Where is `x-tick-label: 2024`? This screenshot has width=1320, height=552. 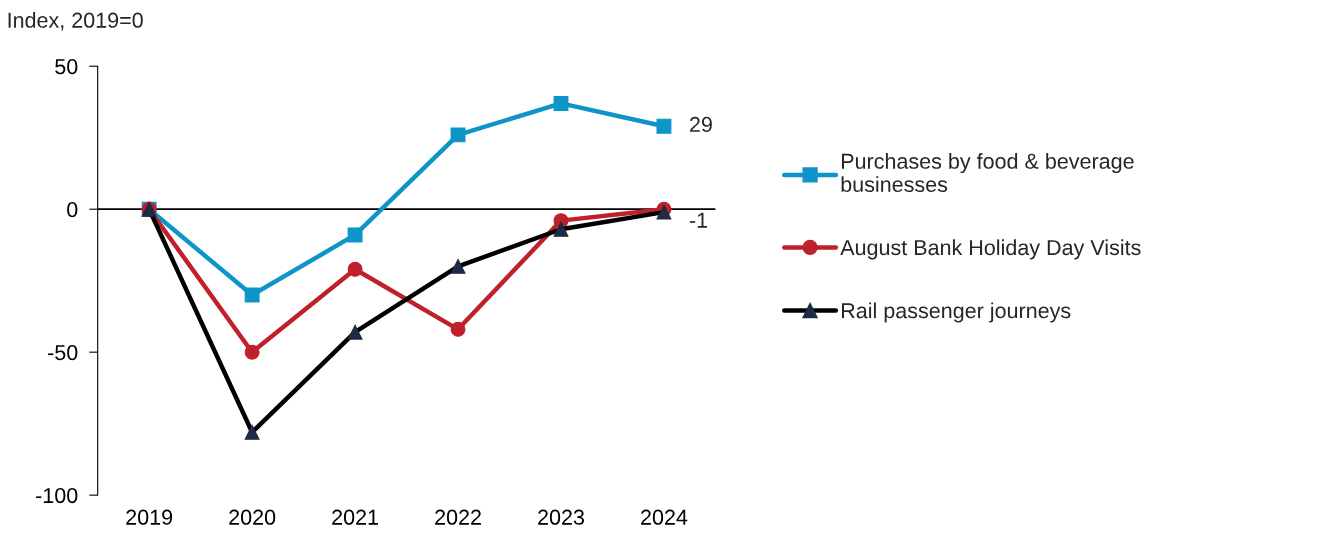
x-tick-label: 2024 is located at coordinates (664, 517).